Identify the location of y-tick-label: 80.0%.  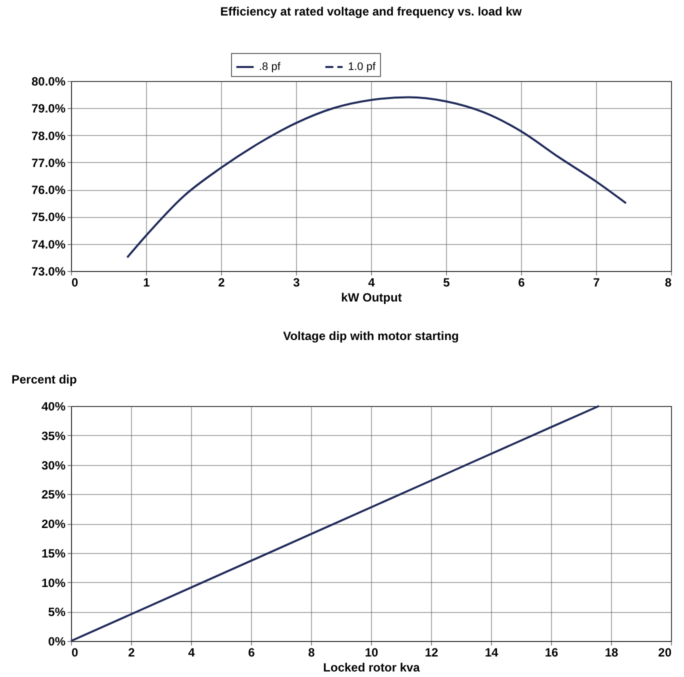
(48, 81).